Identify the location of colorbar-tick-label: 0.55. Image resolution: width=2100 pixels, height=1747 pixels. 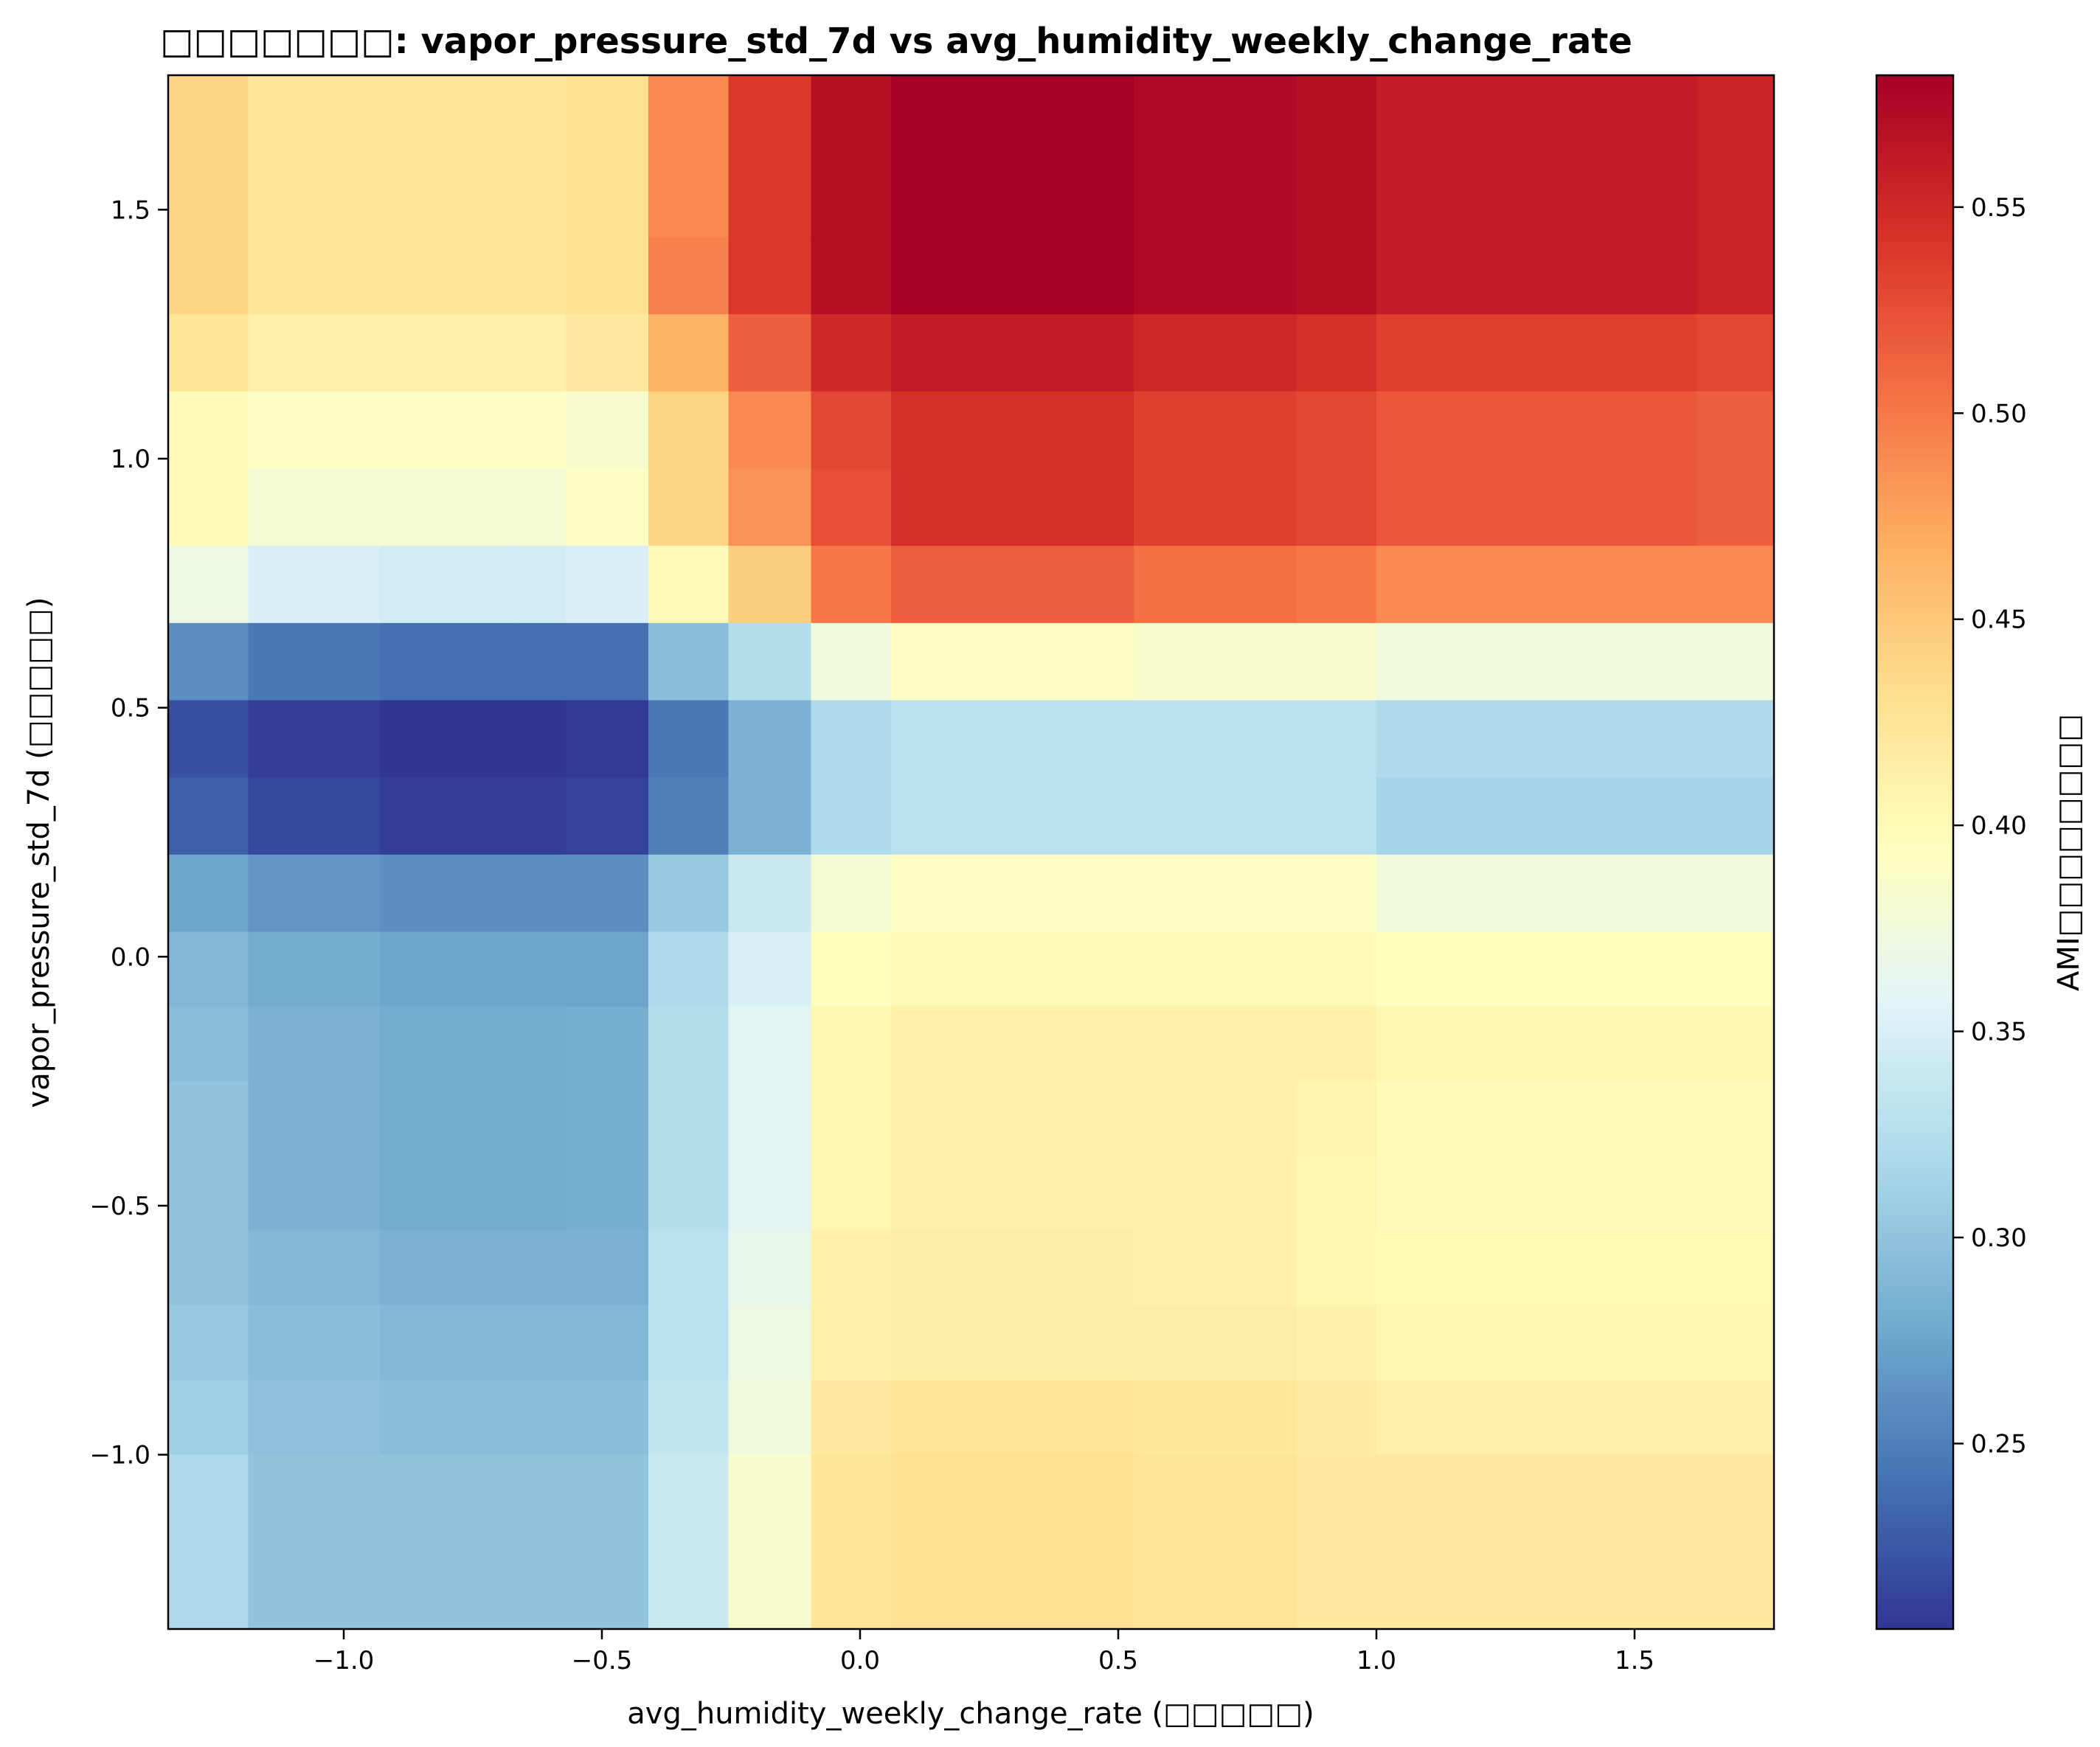
(1999, 208).